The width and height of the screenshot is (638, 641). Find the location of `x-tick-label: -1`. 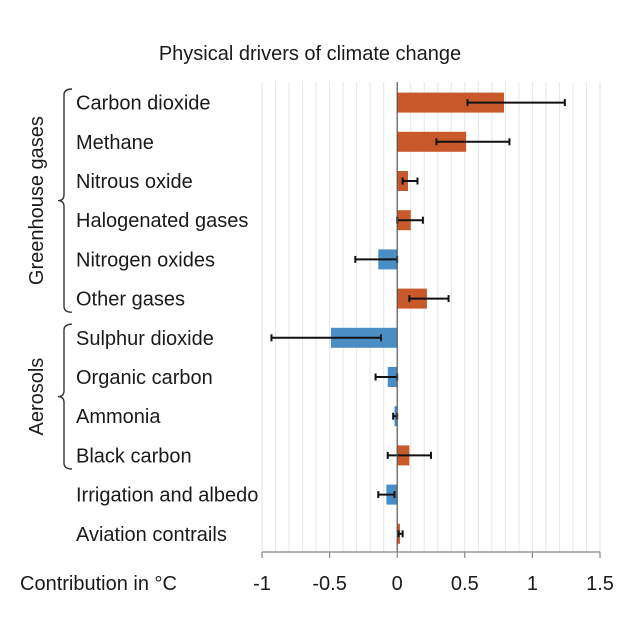

x-tick-label: -1 is located at coordinates (262, 584).